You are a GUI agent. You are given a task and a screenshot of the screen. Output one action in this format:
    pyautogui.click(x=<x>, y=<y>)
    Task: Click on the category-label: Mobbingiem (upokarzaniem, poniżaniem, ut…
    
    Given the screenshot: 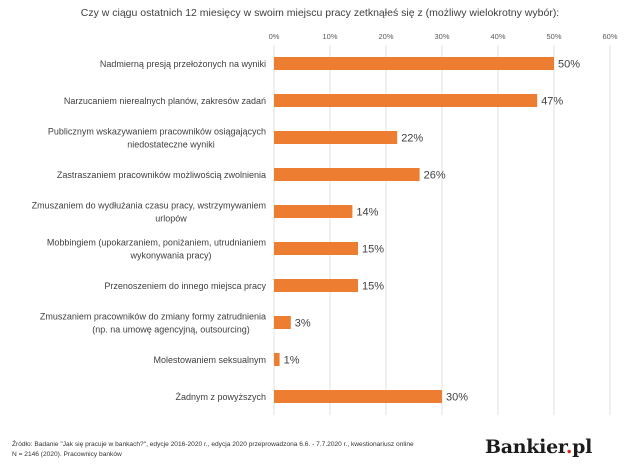 What is the action you would take?
    pyautogui.click(x=156, y=249)
    